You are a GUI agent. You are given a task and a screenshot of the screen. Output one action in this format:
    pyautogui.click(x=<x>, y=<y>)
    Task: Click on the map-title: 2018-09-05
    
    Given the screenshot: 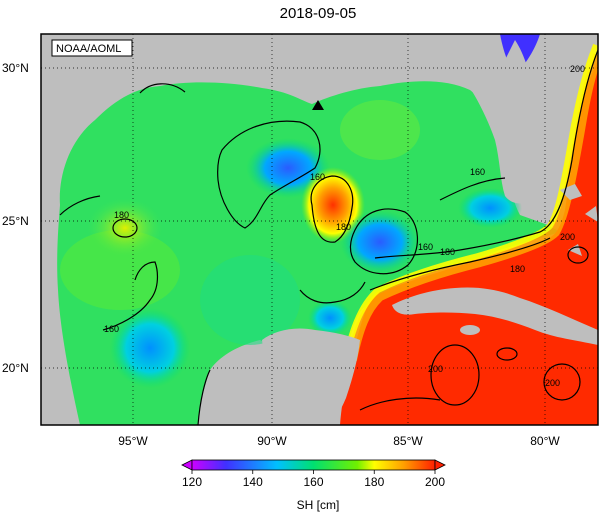 What is the action you would take?
    pyautogui.click(x=318, y=13)
    